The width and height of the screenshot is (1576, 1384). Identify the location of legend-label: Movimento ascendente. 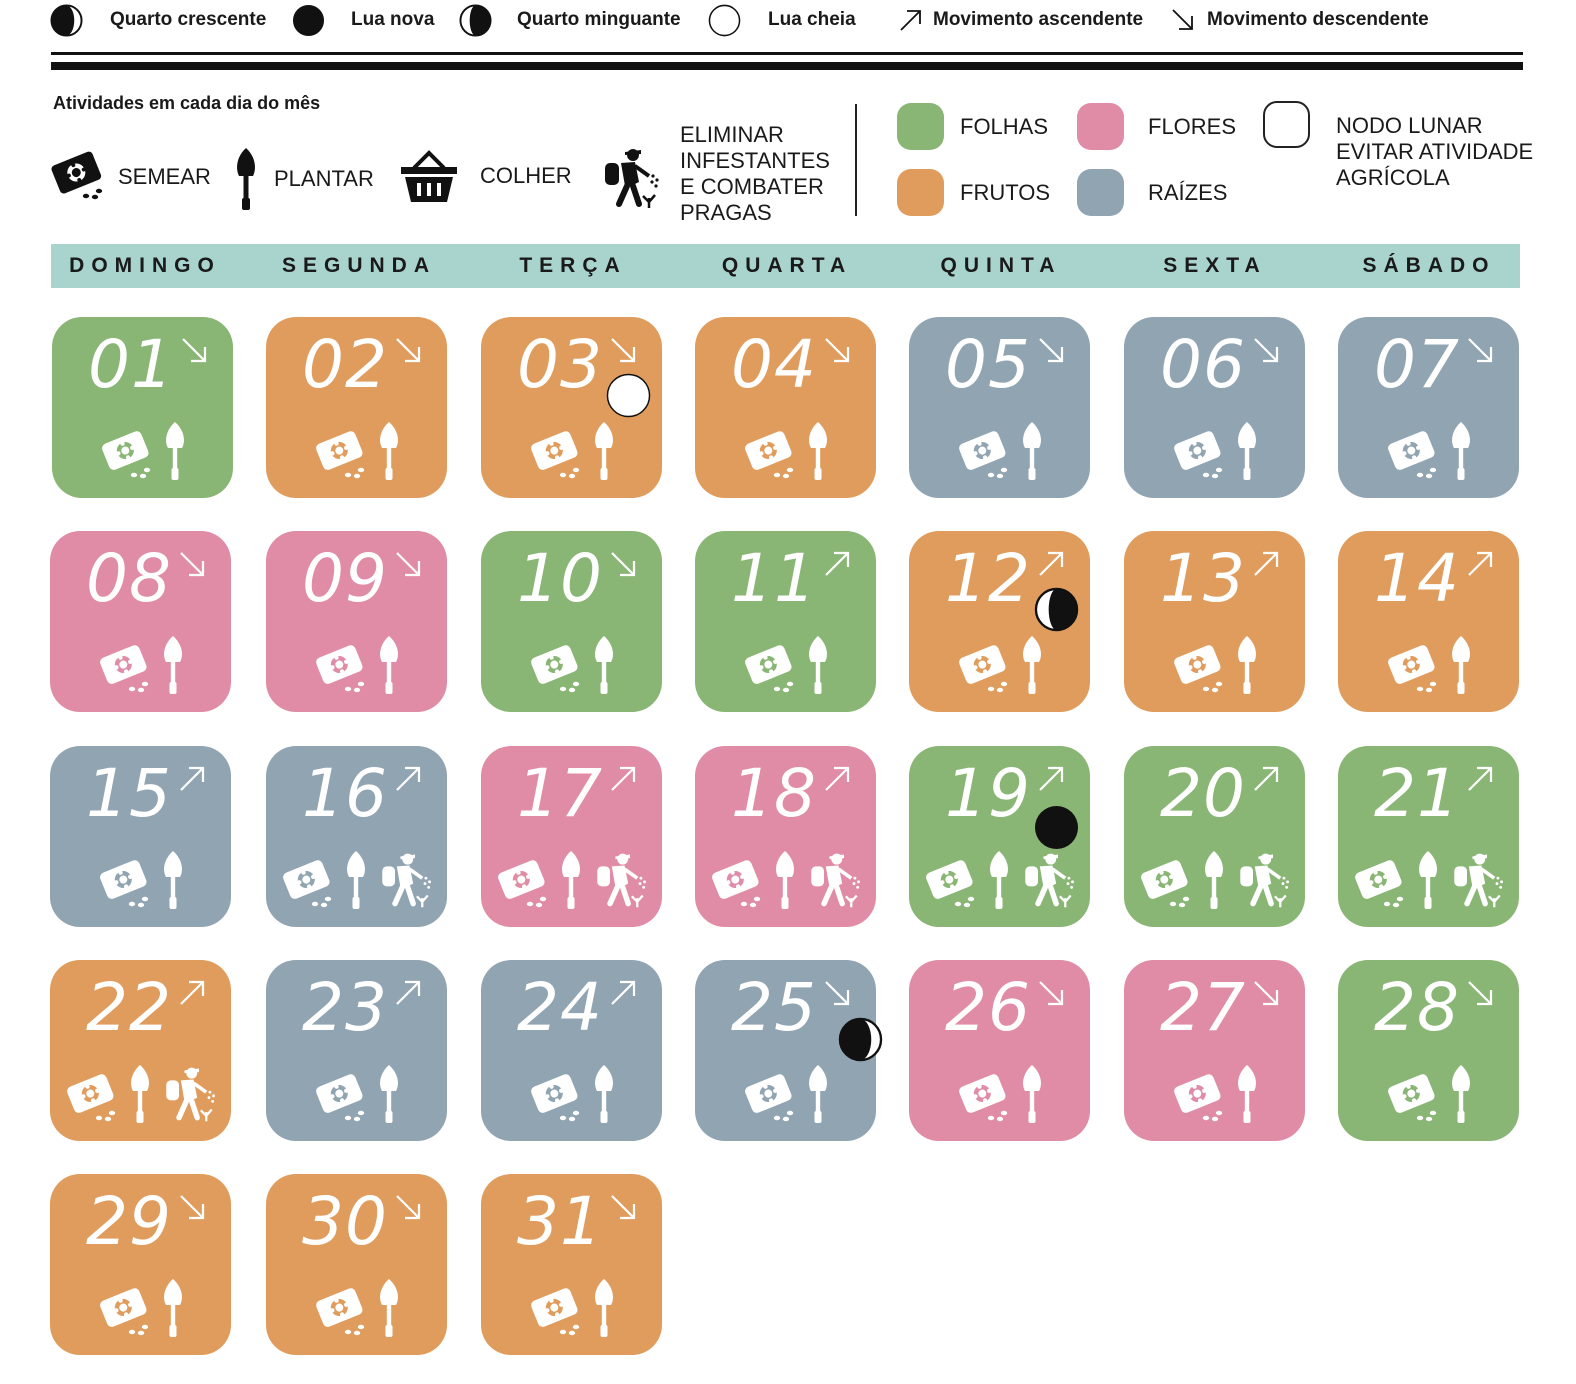
(1038, 19).